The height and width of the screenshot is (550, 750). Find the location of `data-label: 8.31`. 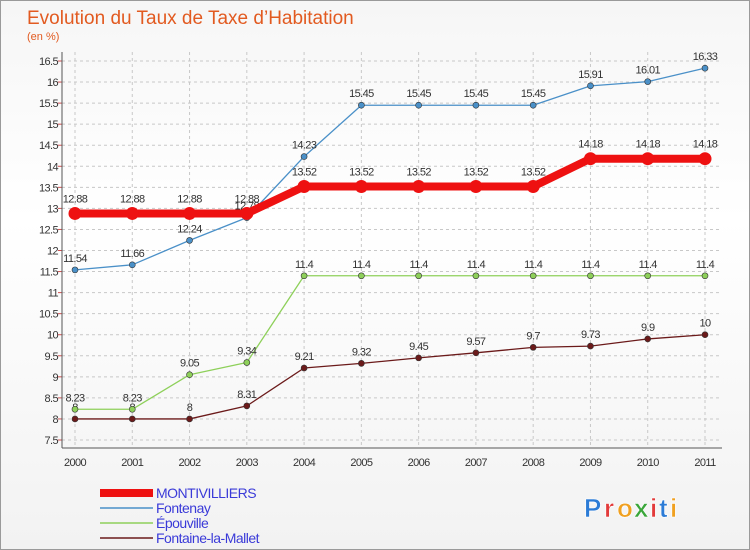

data-label: 8.31 is located at coordinates (246, 395).